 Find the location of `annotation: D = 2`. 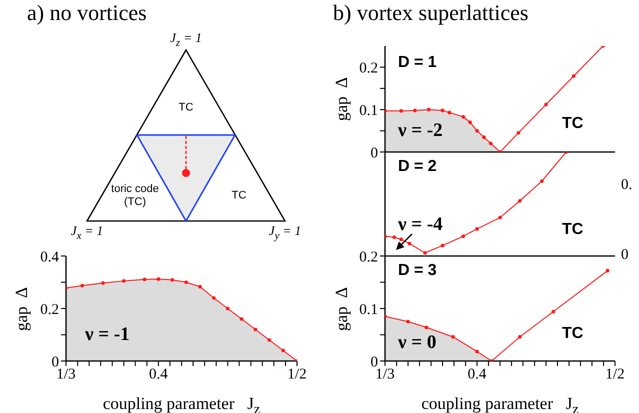

annotation: D = 2 is located at coordinates (417, 167).